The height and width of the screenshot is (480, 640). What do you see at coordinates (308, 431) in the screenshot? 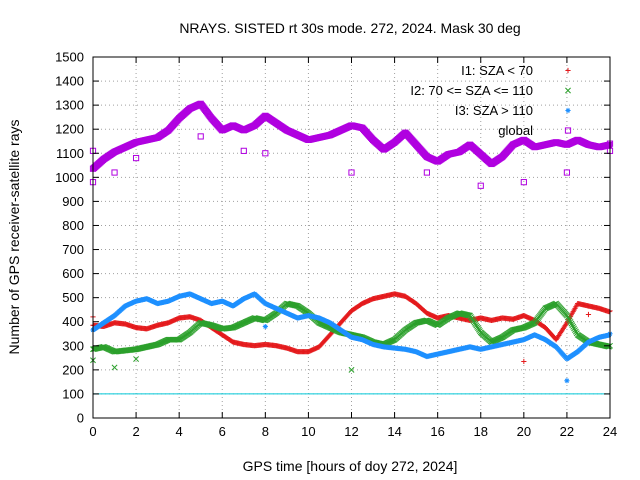
I see `x-tick-label: 10` at bounding box center [308, 431].